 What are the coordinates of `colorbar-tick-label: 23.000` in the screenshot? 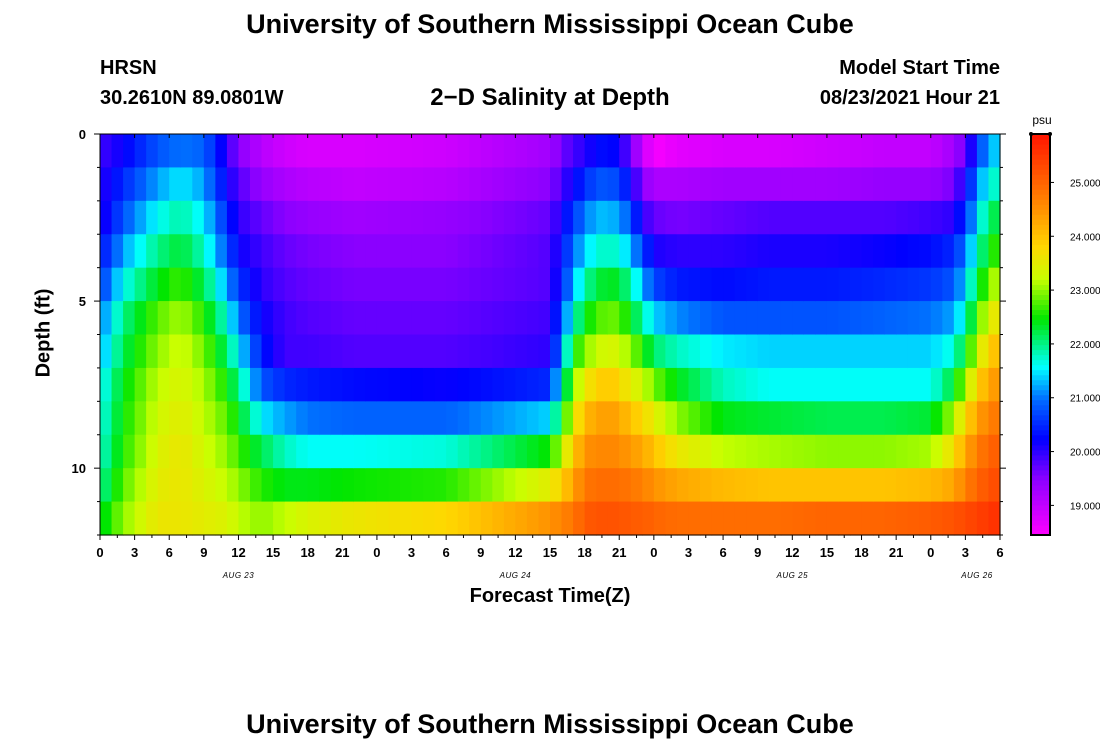 It's located at (1085, 291).